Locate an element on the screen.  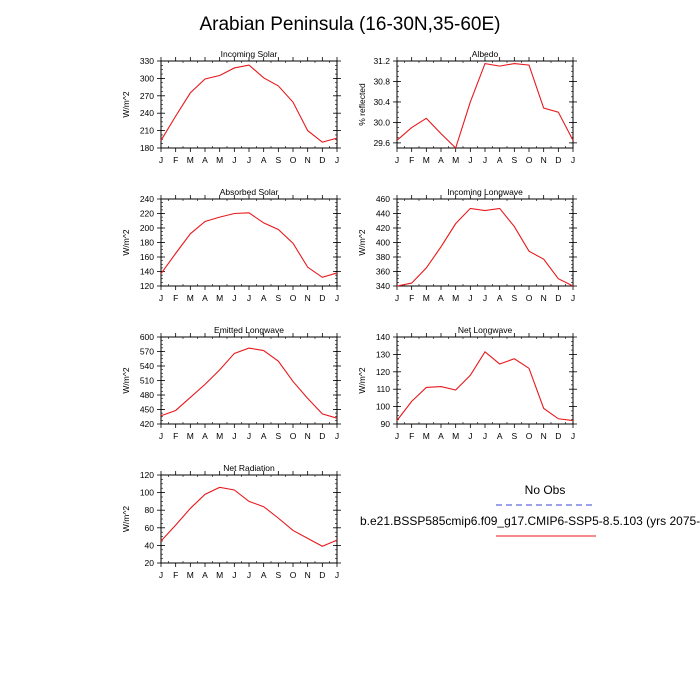
figure-title: Arabian Peninsula (16-30N,35-60E) is located at coordinates (349, 24).